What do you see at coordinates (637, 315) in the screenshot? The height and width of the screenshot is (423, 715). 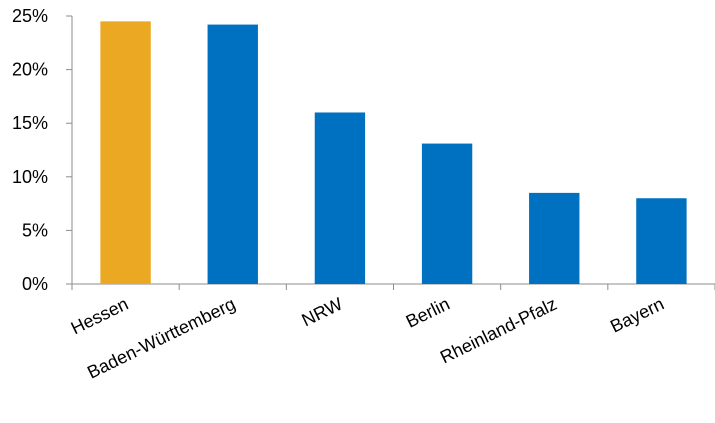 I see `x-category-label: Bayern` at bounding box center [637, 315].